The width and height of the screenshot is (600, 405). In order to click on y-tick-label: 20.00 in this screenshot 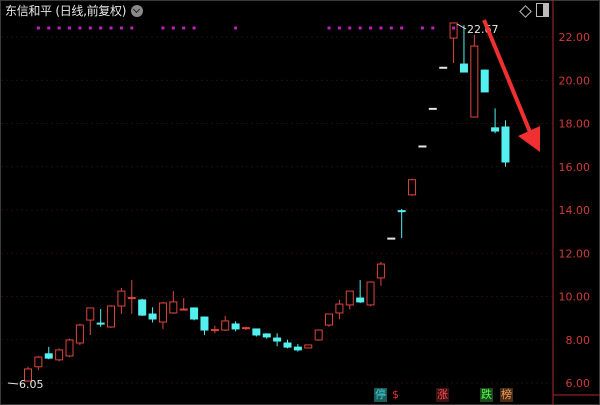, I will do `click(575, 80)`.